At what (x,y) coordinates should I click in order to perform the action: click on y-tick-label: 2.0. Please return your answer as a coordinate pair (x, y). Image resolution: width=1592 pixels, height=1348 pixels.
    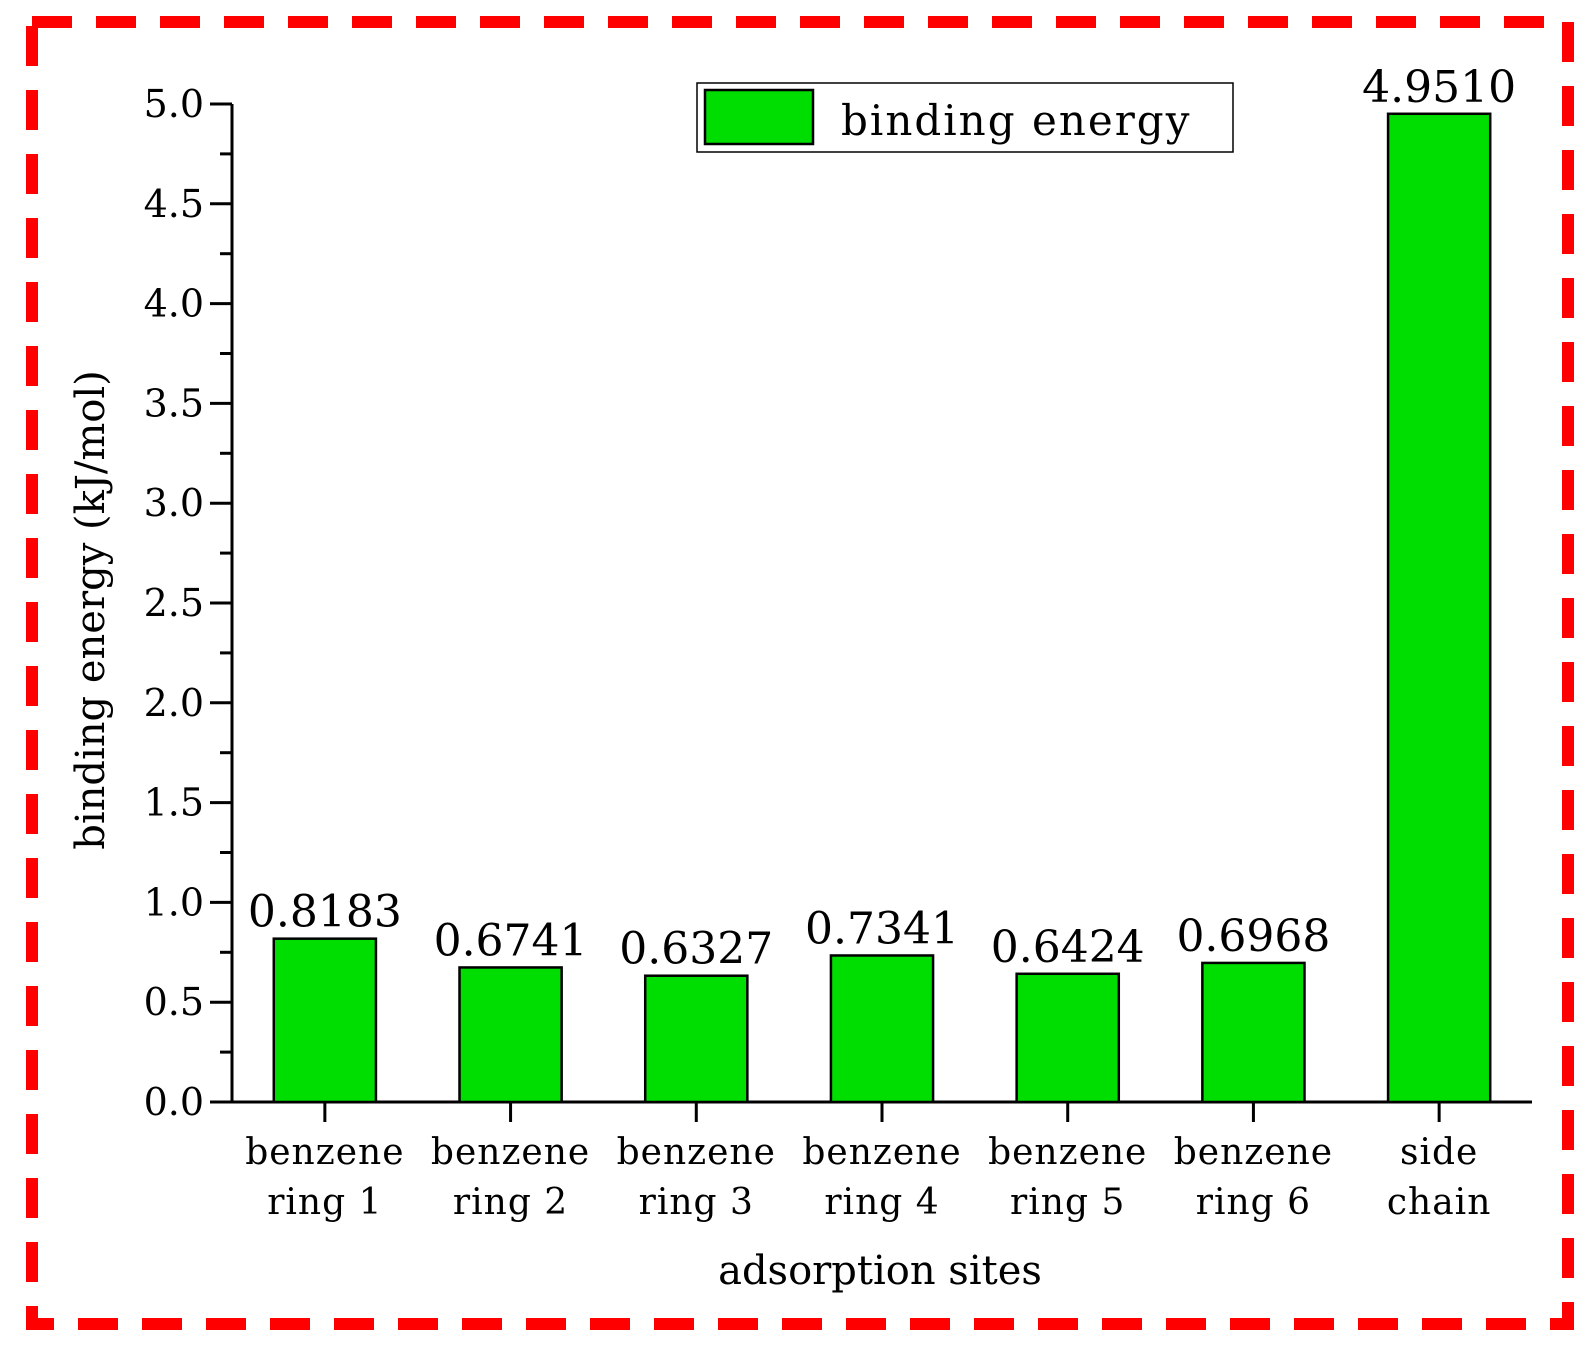
    Looking at the image, I should click on (174, 703).